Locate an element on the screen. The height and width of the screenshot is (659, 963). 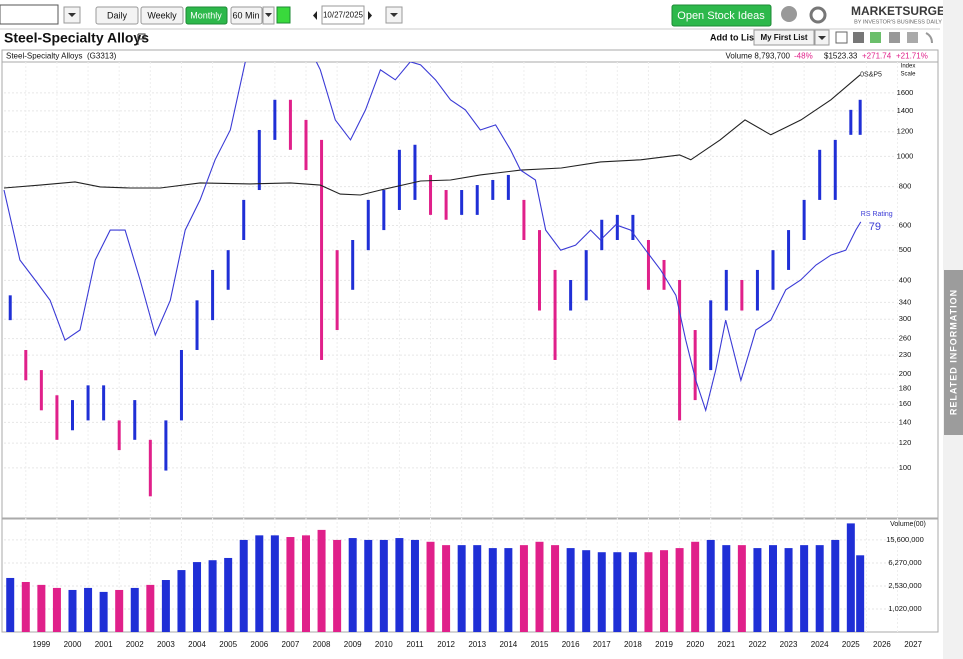
symbol-input is located at coordinates (29, 14).